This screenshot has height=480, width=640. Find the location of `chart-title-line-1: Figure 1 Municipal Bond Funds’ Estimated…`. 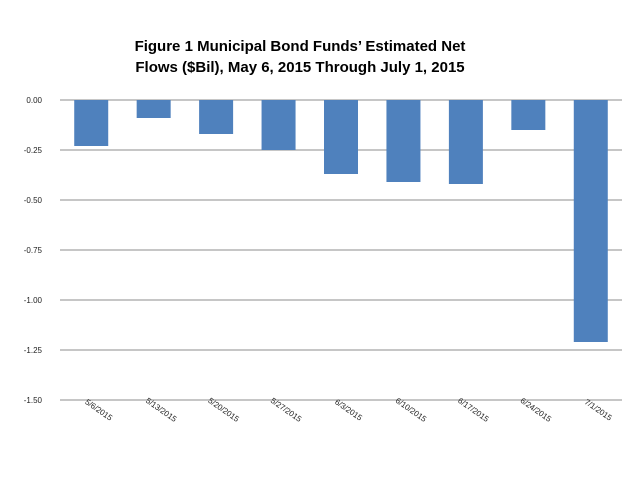

chart-title-line-1: Figure 1 Municipal Bond Funds’ Estimated… is located at coordinates (300, 46).